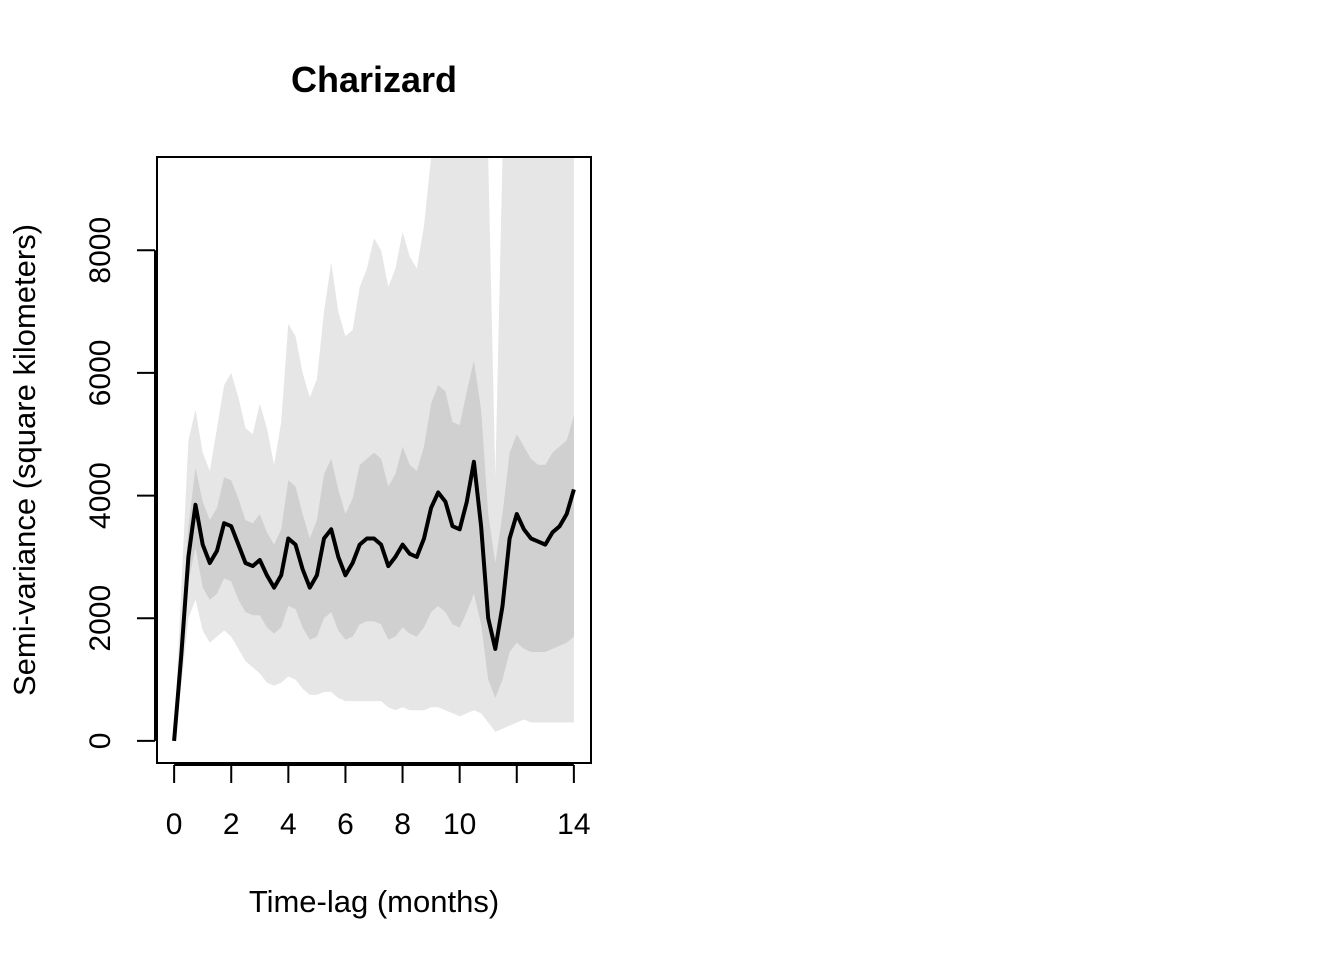 The height and width of the screenshot is (960, 1344). What do you see at coordinates (288, 824) in the screenshot?
I see `x-tick-label: 4` at bounding box center [288, 824].